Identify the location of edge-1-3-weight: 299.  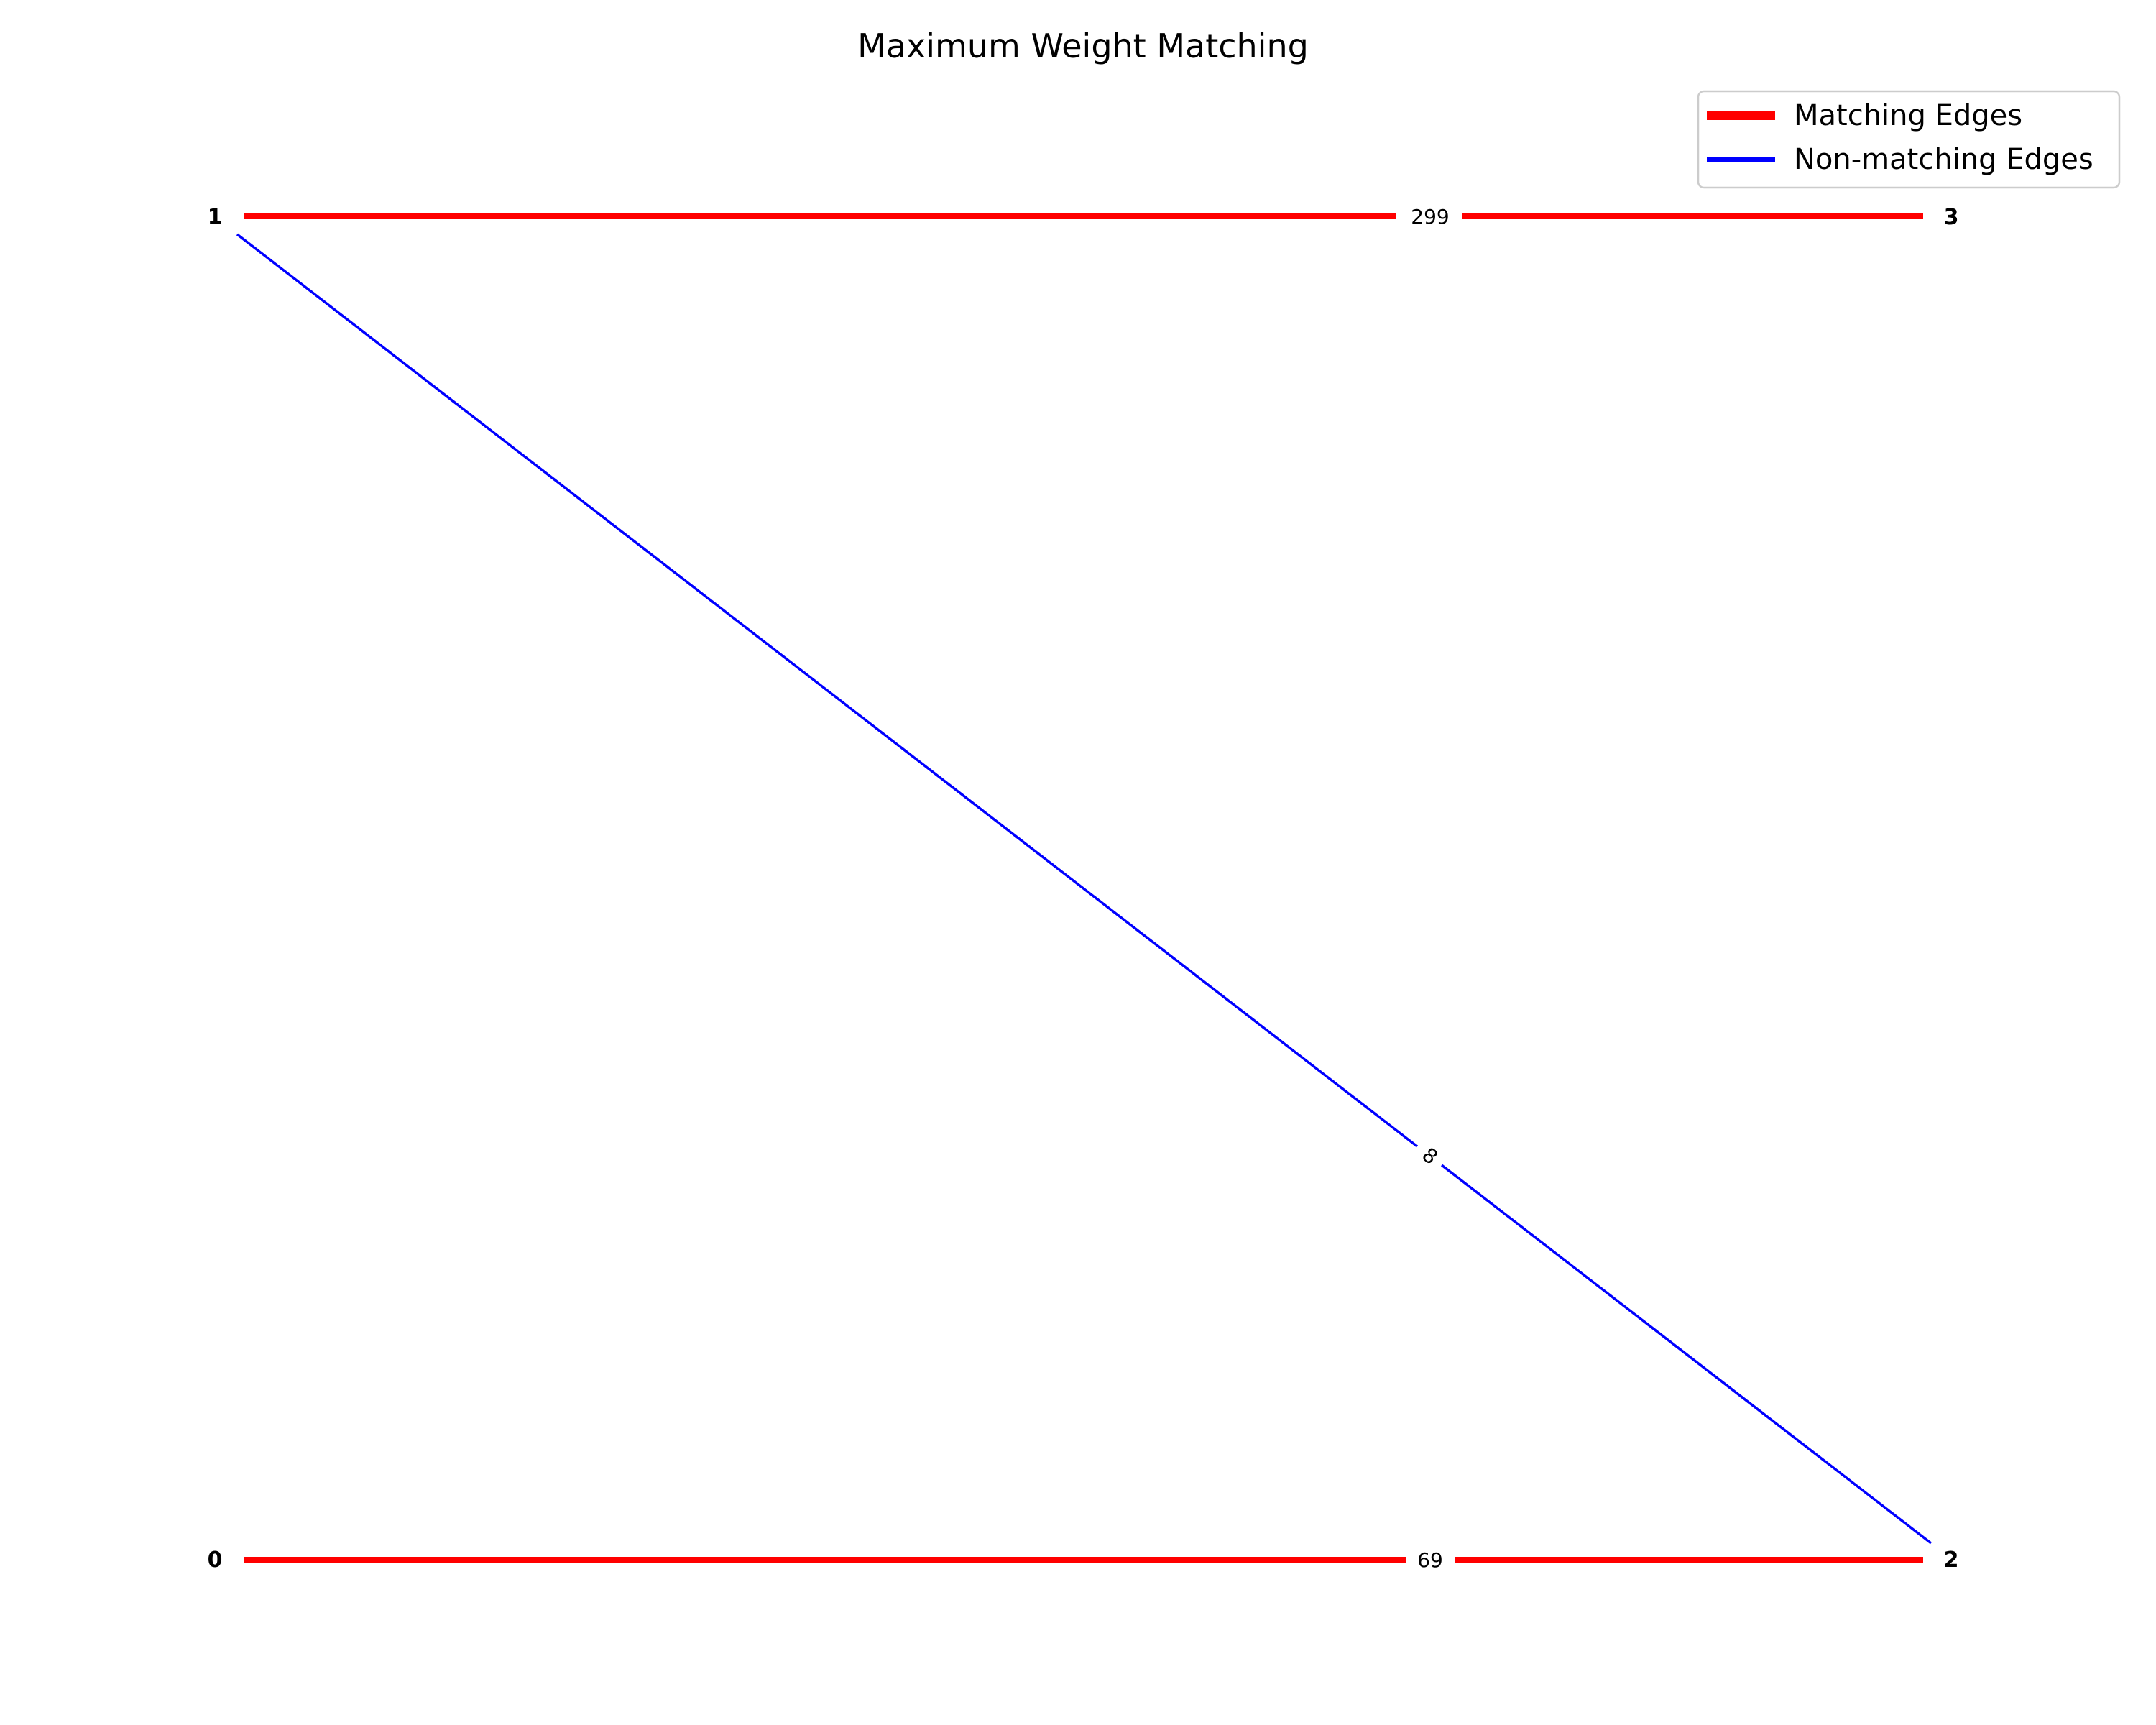
(1430, 217).